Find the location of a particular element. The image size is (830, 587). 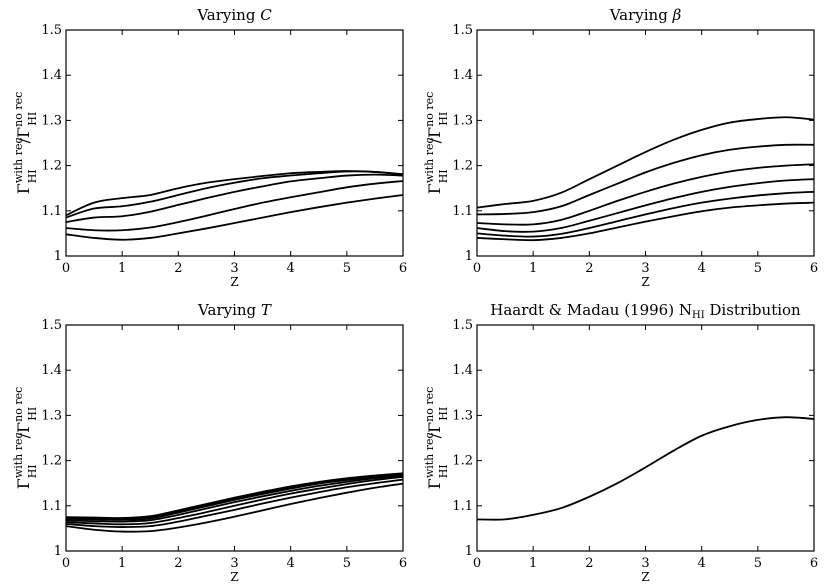

series-line-b3 is located at coordinates (645, 194).